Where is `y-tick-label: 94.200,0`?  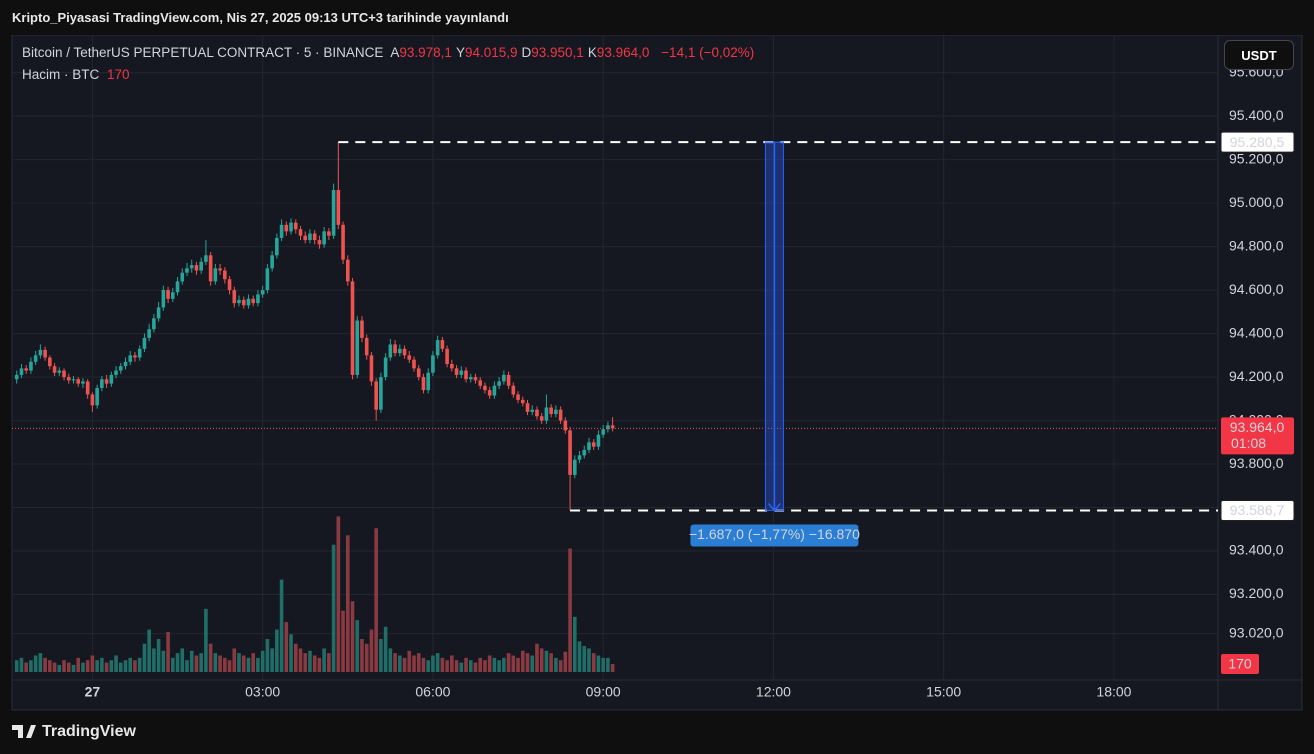
y-tick-label: 94.200,0 is located at coordinates (1256, 376).